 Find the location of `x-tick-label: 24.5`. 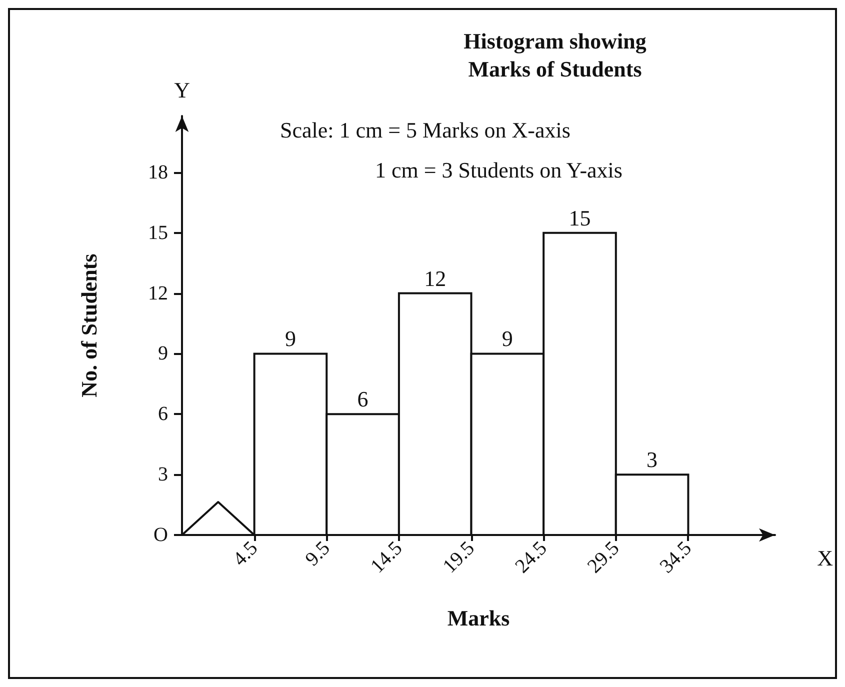

x-tick-label: 24.5 is located at coordinates (531, 557).